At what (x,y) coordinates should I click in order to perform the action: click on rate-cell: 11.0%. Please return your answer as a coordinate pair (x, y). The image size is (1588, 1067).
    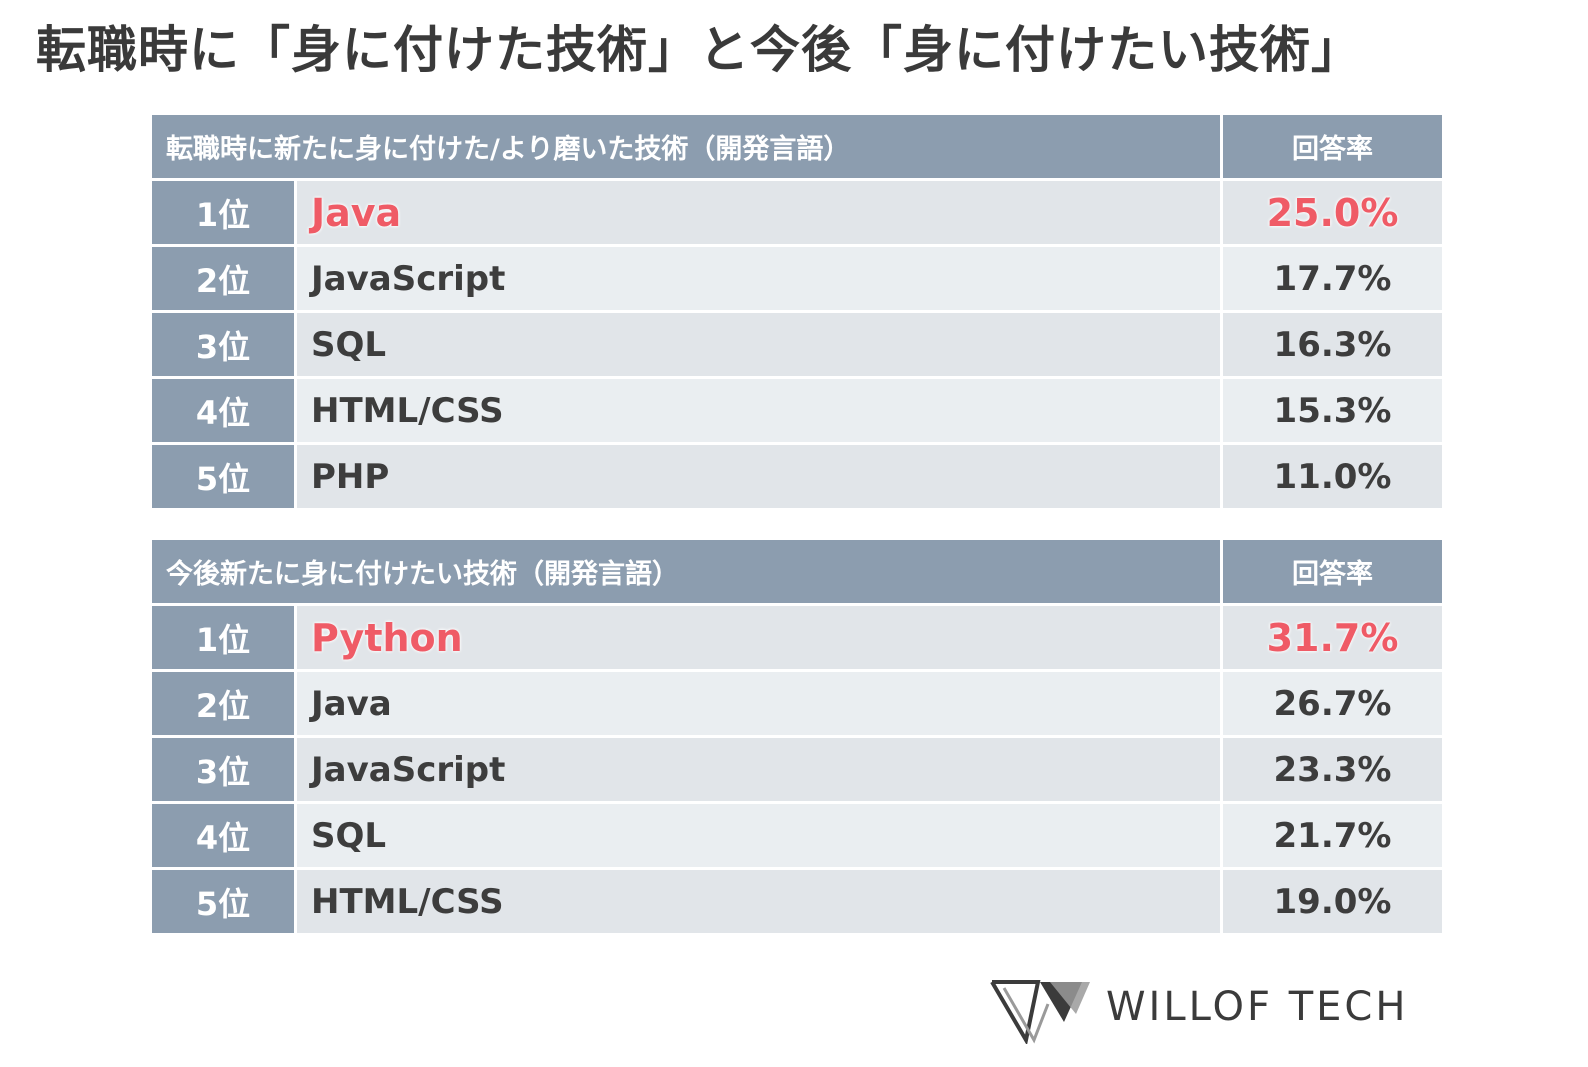
    Looking at the image, I should click on (1333, 476).